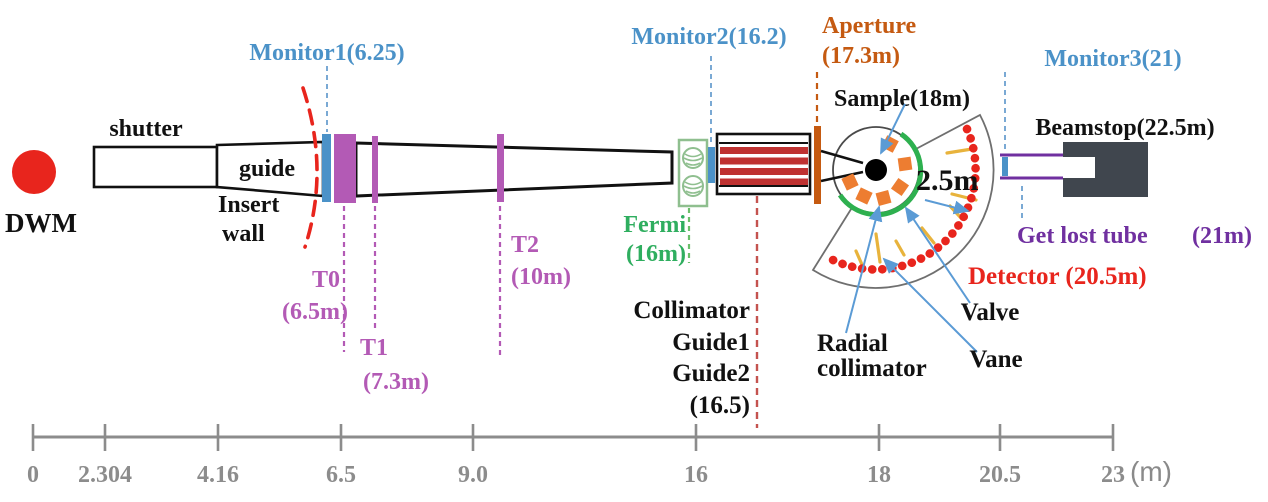 This screenshot has height=502, width=1268. I want to click on distance-scale: 0 2.304 4.16 6.5 9.0 16 18 20.5 23 (m), so click(599, 456).